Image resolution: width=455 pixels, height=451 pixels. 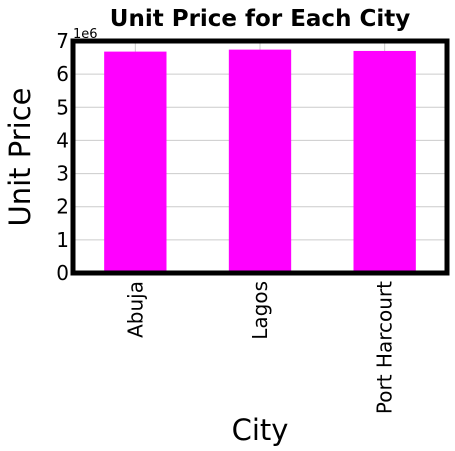 What do you see at coordinates (20, 157) in the screenshot?
I see `y-axis-label: Unit Price` at bounding box center [20, 157].